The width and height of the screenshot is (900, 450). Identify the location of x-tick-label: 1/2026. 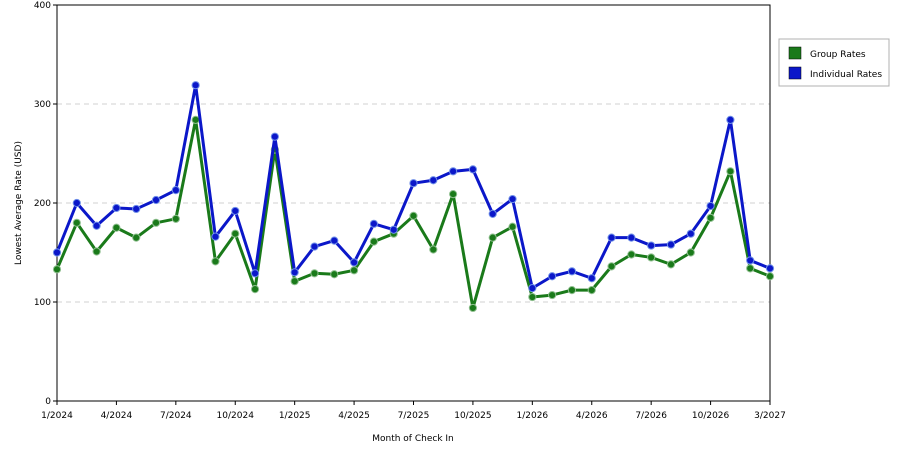
(532, 416).